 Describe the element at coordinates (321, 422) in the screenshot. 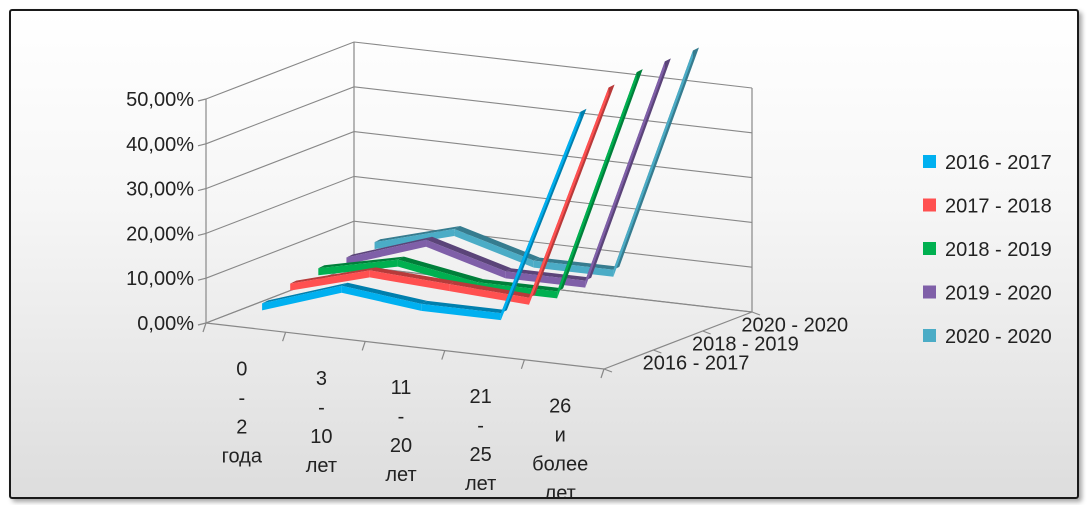

I see `x-tick-label: 3 -10 лет` at that location.